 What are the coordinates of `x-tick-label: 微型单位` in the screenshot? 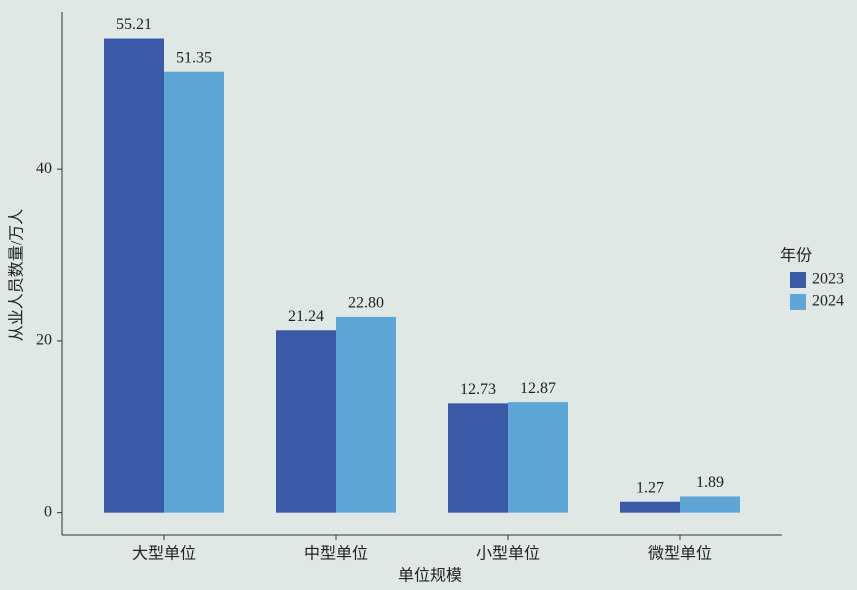 It's located at (680, 554).